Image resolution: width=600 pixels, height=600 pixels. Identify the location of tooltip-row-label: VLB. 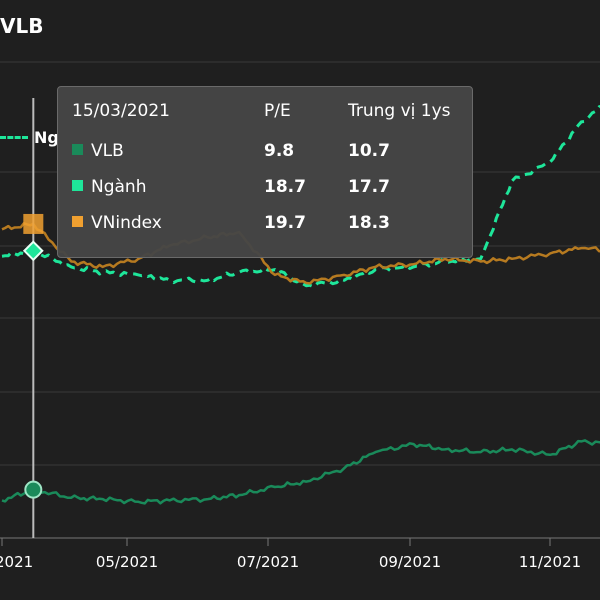
(107, 151).